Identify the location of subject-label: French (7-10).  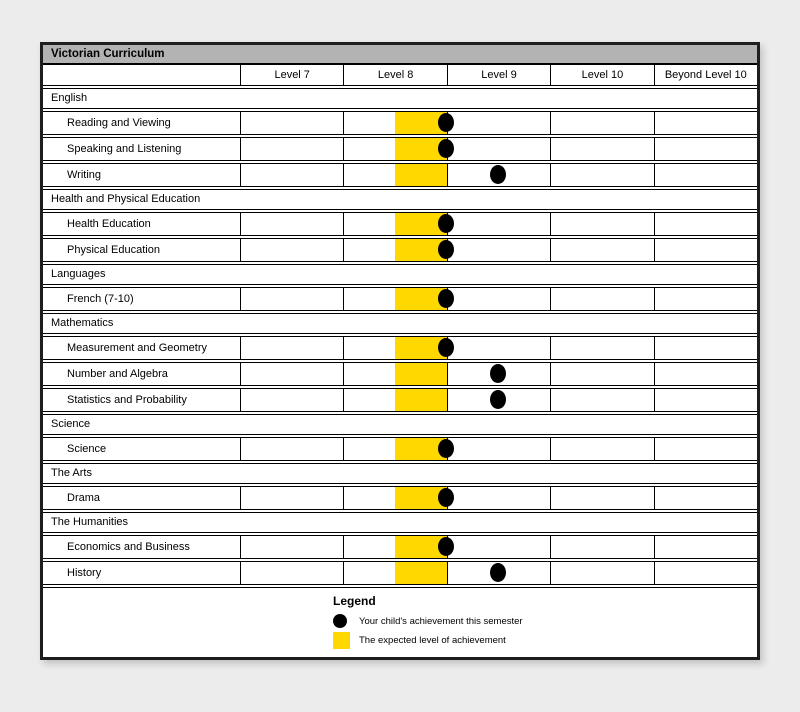
(100, 299).